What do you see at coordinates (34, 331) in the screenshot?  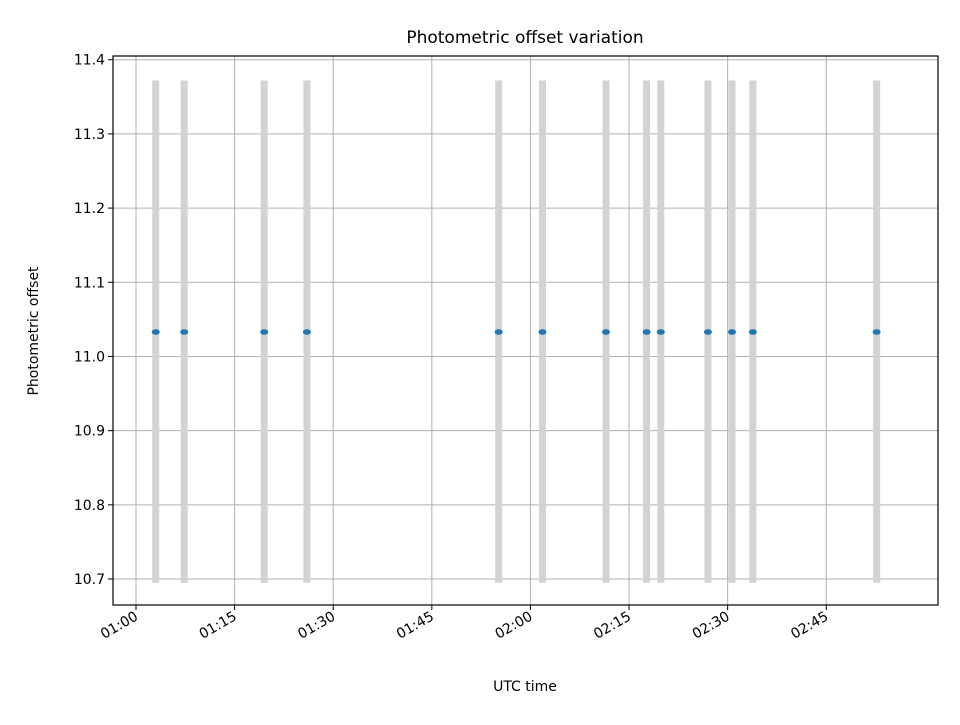 I see `y-axis-label: Photometric offset` at bounding box center [34, 331].